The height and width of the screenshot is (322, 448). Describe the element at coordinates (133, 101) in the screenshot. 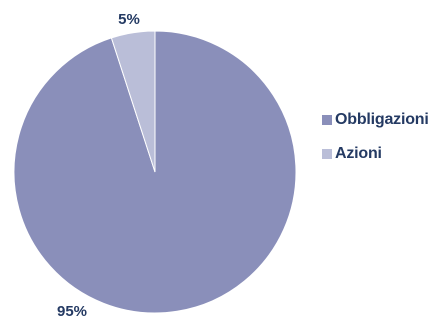

I see `pie-slice-azioni` at that location.